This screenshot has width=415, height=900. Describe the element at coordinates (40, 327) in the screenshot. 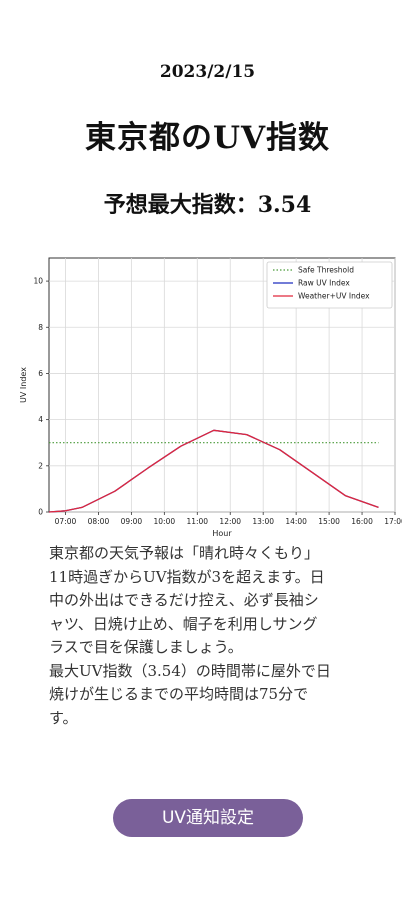

I see `y-tick-label: 8` at that location.